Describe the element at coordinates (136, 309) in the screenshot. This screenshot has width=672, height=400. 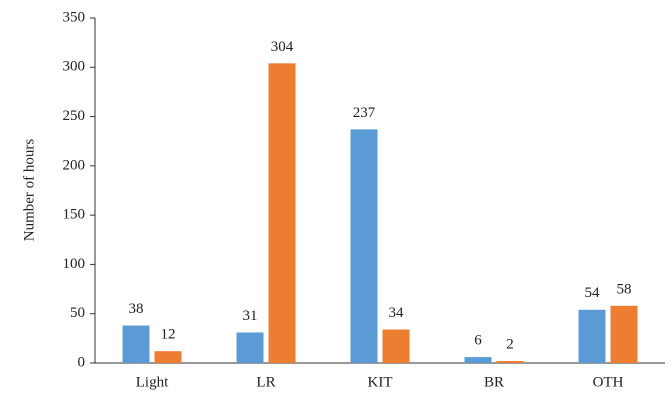
I see `data-label: 38` at that location.